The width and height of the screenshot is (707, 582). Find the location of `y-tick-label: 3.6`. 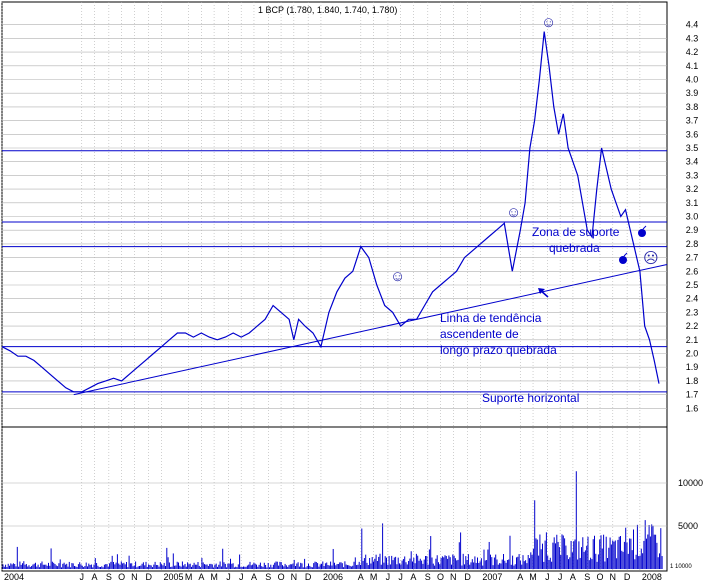

y-tick-label: 3.6 is located at coordinates (692, 134).